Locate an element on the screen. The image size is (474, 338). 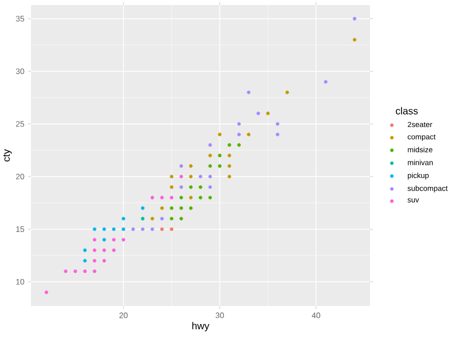
legend-title: class is located at coordinates (407, 110).